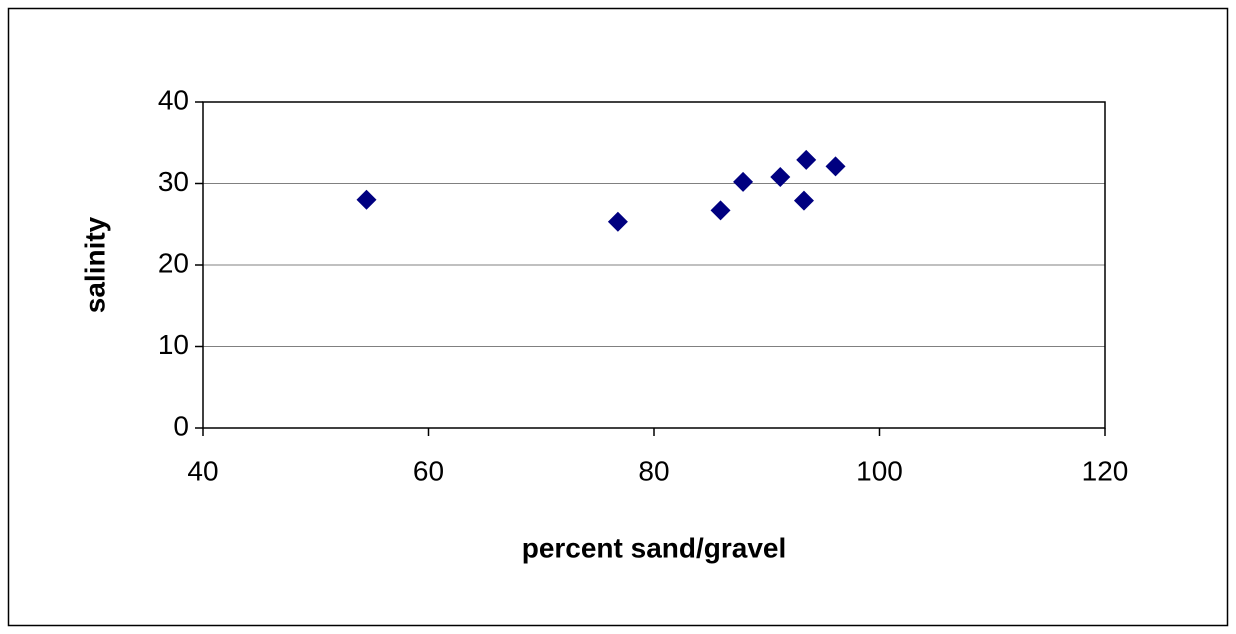 The width and height of the screenshot is (1236, 634). Describe the element at coordinates (653, 470) in the screenshot. I see `x-tick-label: 80` at that location.